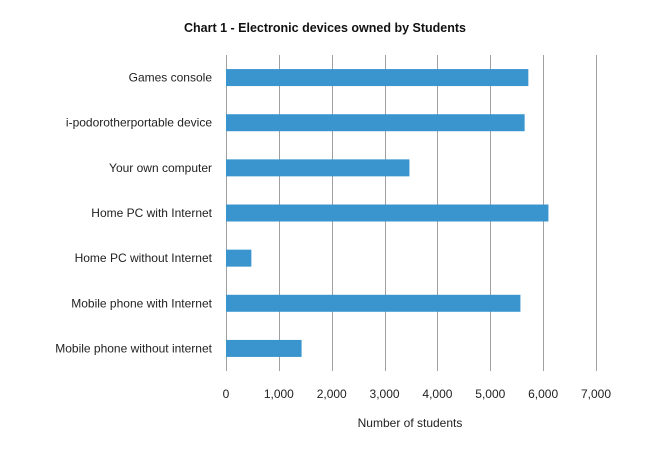  Describe the element at coordinates (160, 168) in the screenshot. I see `category-label-3: Your own computer` at that location.